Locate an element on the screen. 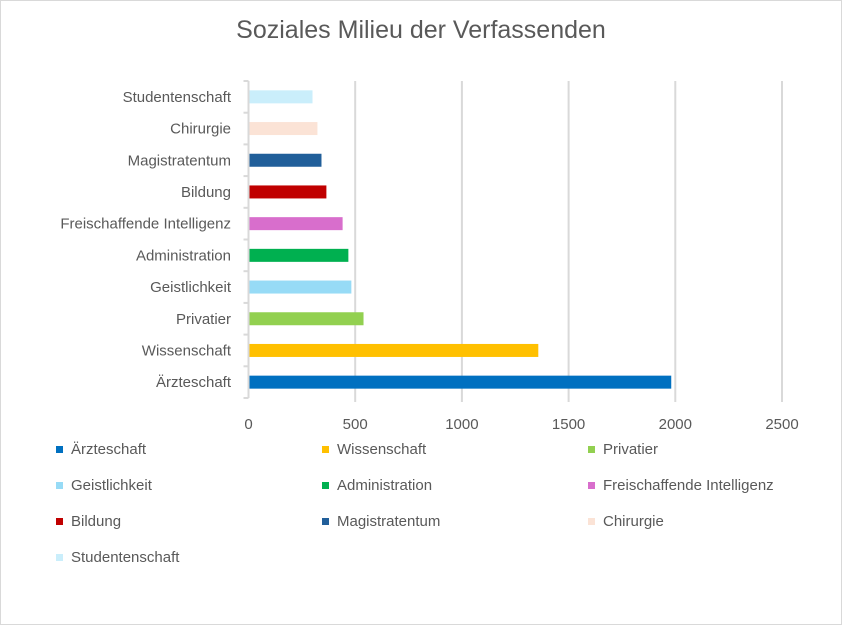 Image resolution: width=842 pixels, height=625 pixels. legend-item: Geistlichkeit is located at coordinates (104, 485).